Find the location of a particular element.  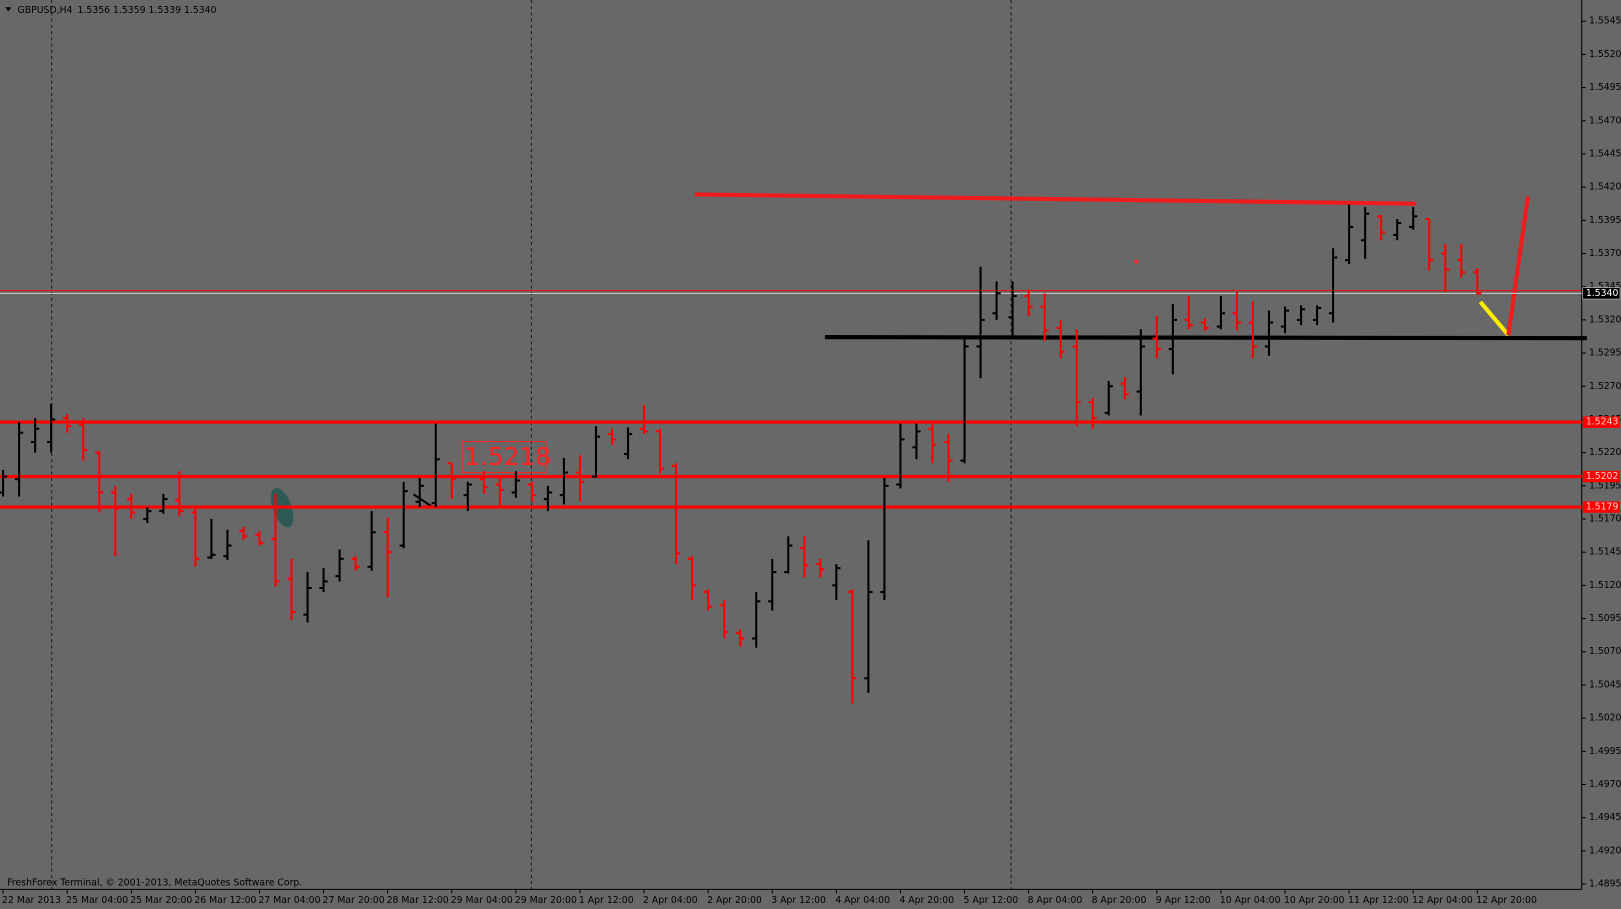

level-price-label: 1.5243 is located at coordinates (1602, 422).